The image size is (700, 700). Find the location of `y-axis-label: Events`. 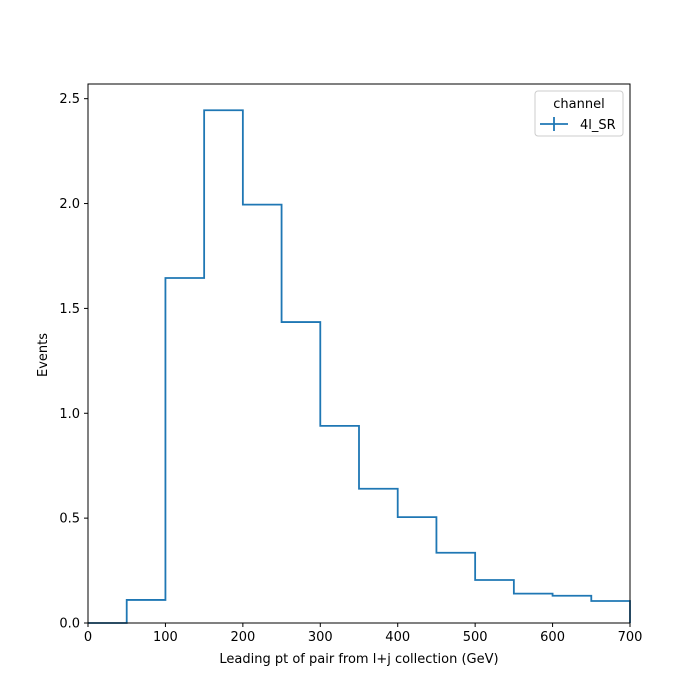

y-axis-label: Events is located at coordinates (43, 355).